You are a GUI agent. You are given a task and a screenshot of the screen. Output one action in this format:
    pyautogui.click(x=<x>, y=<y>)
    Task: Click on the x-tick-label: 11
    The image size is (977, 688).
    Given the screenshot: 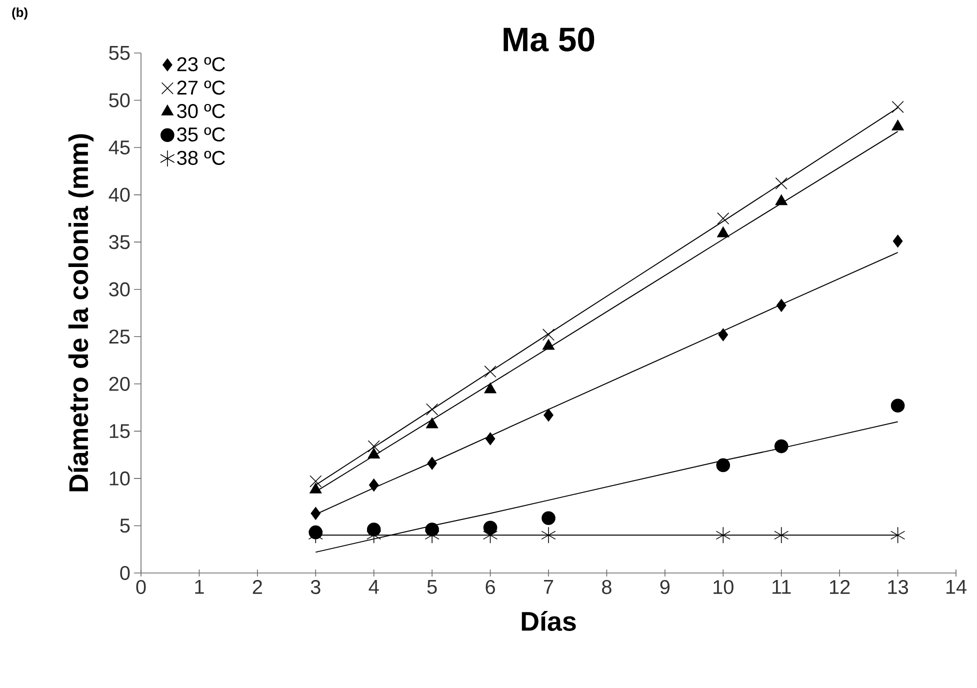 What is the action you would take?
    pyautogui.click(x=781, y=587)
    